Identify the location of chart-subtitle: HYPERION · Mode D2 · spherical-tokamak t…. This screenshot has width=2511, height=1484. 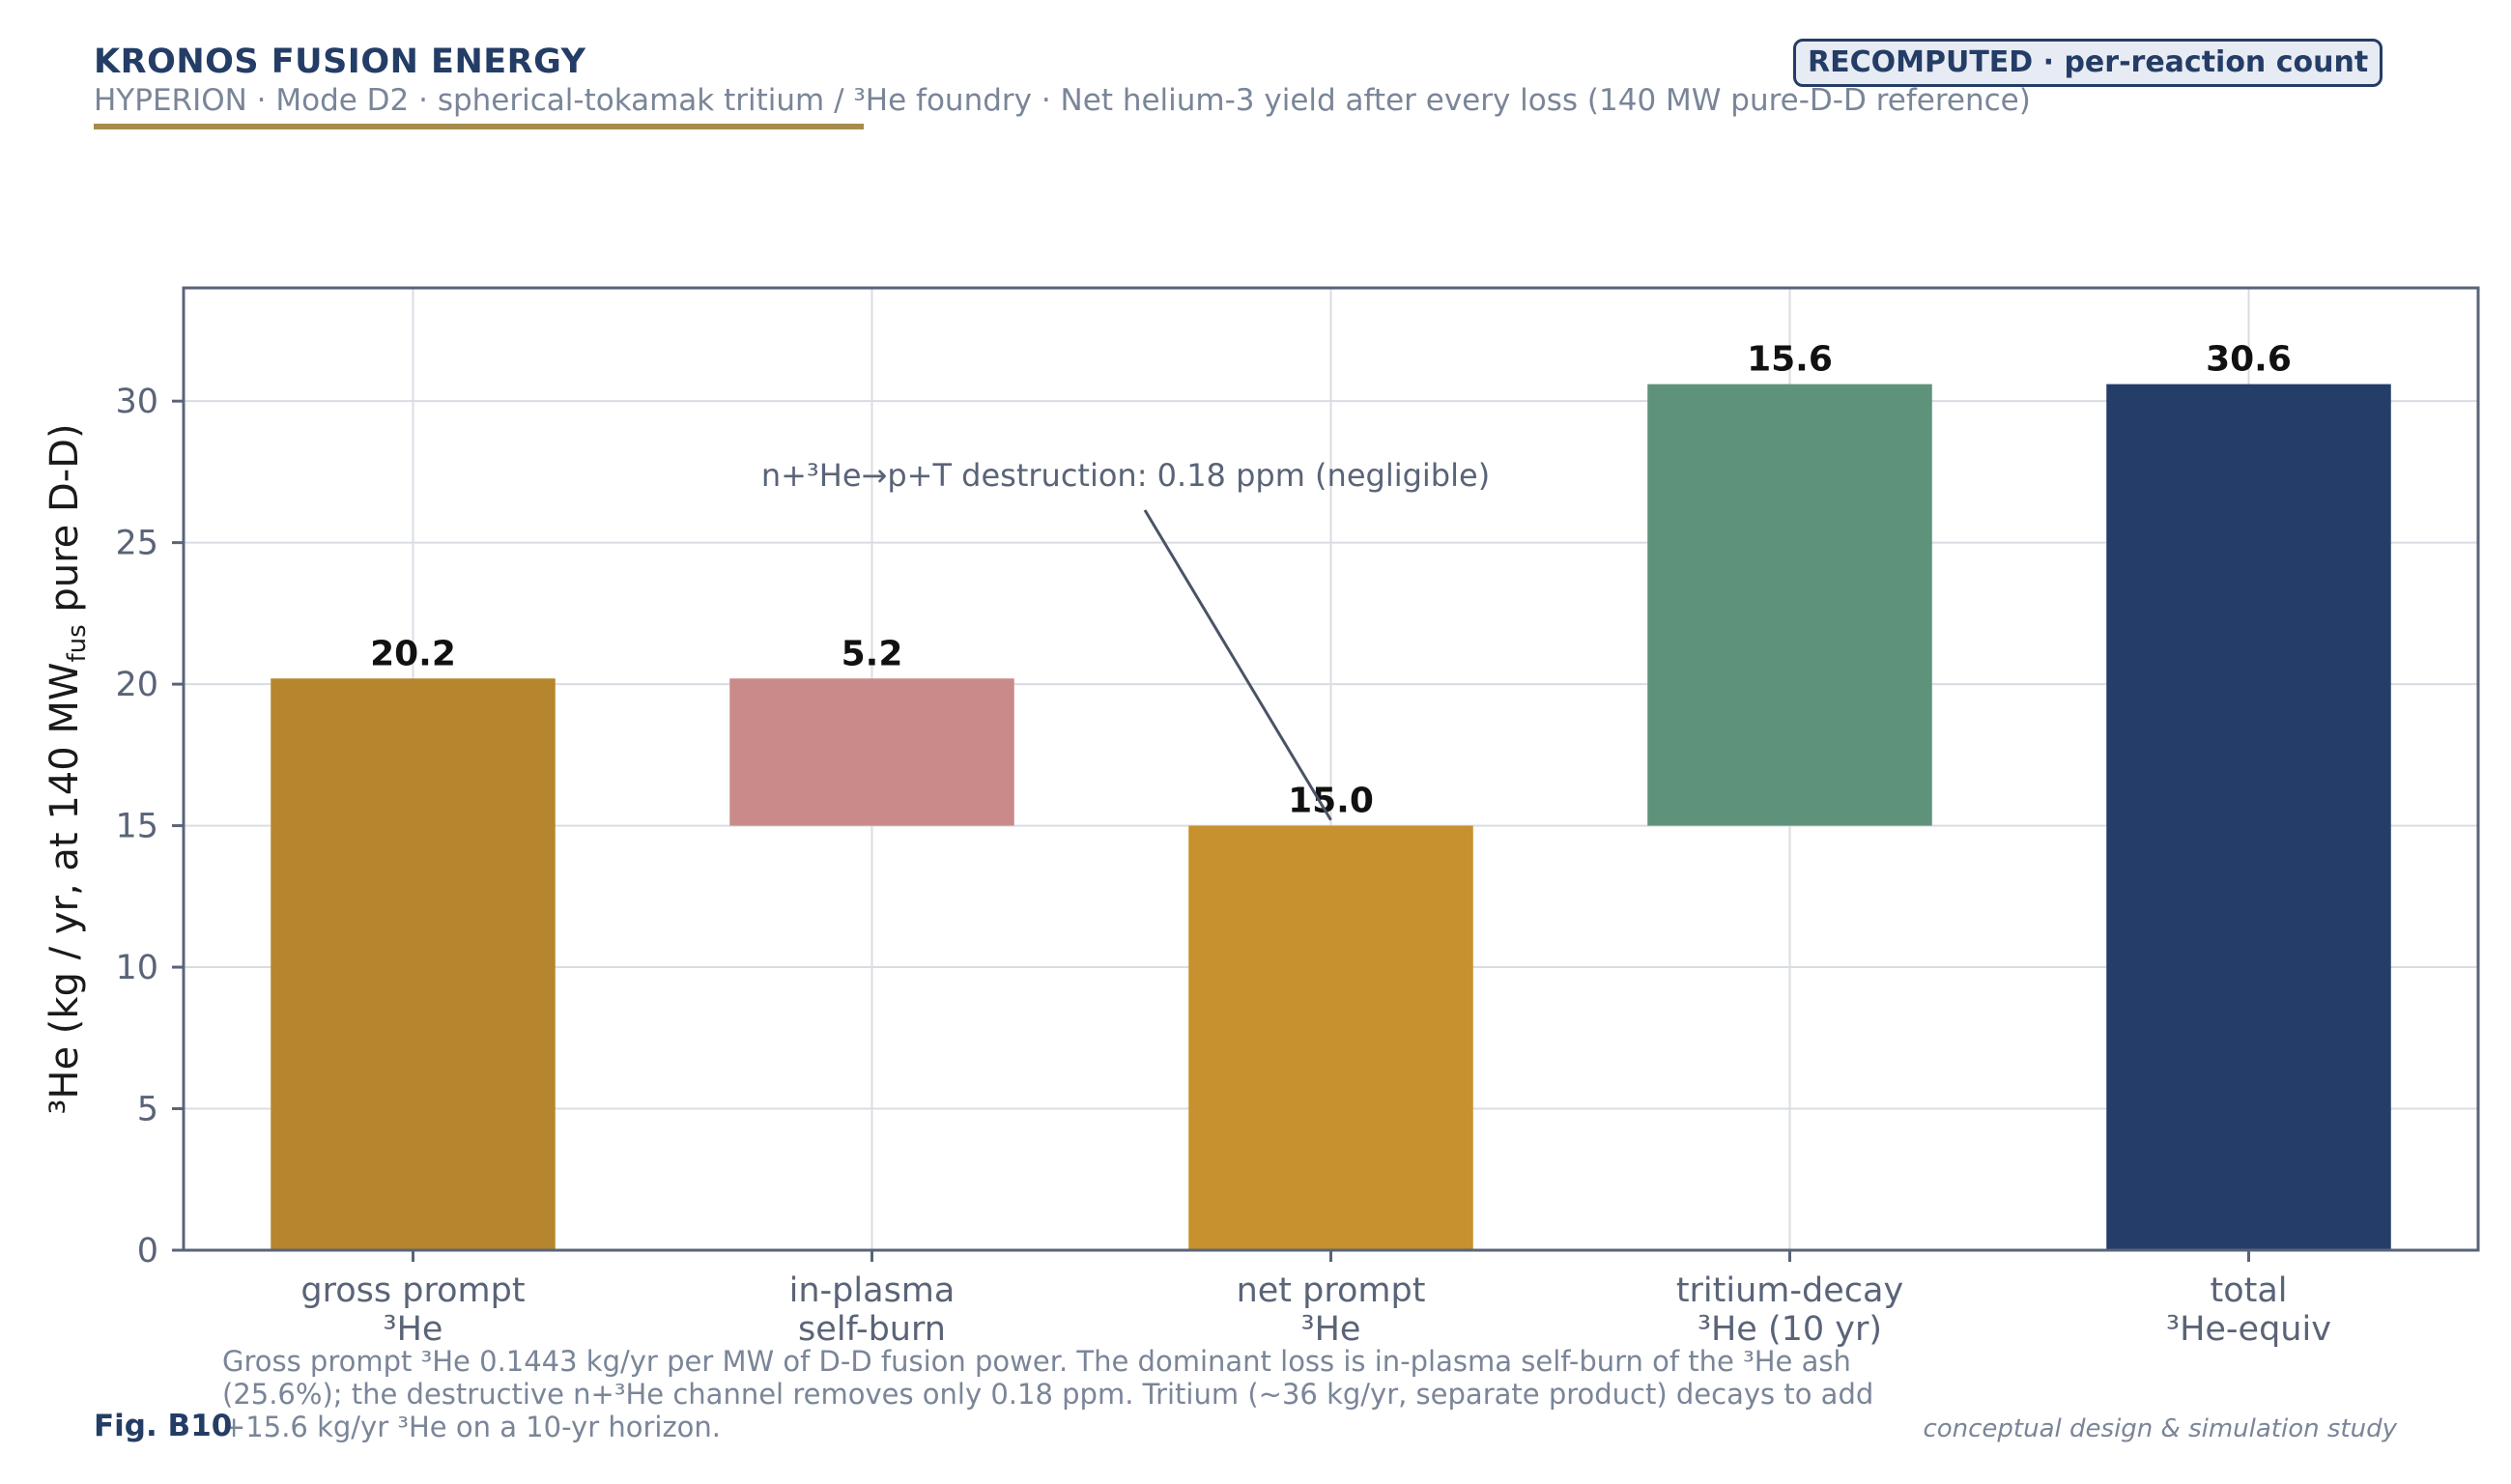
(1062, 100).